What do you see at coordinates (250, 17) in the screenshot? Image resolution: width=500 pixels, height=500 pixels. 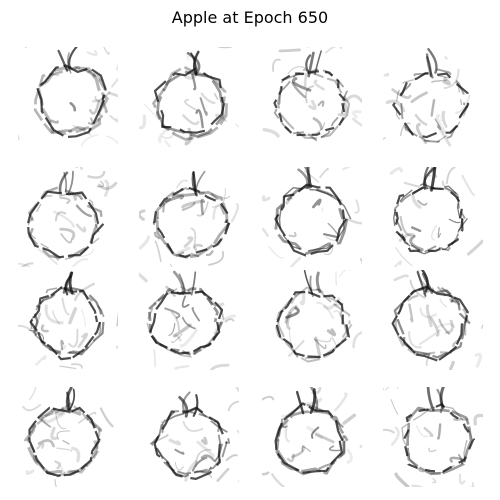 I see `figure-title: Apple at Epoch 650` at bounding box center [250, 17].